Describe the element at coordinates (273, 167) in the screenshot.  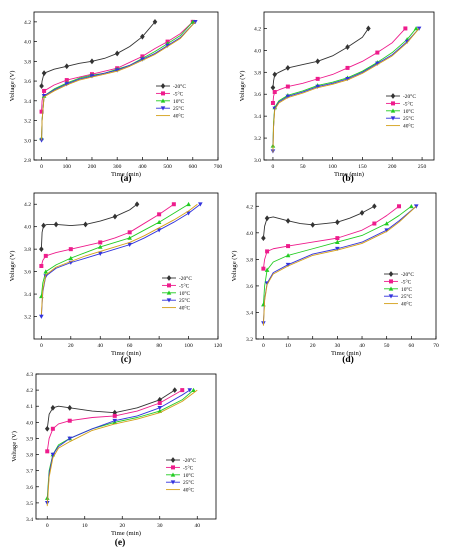
I see `x-tick-label: 0` at that location.